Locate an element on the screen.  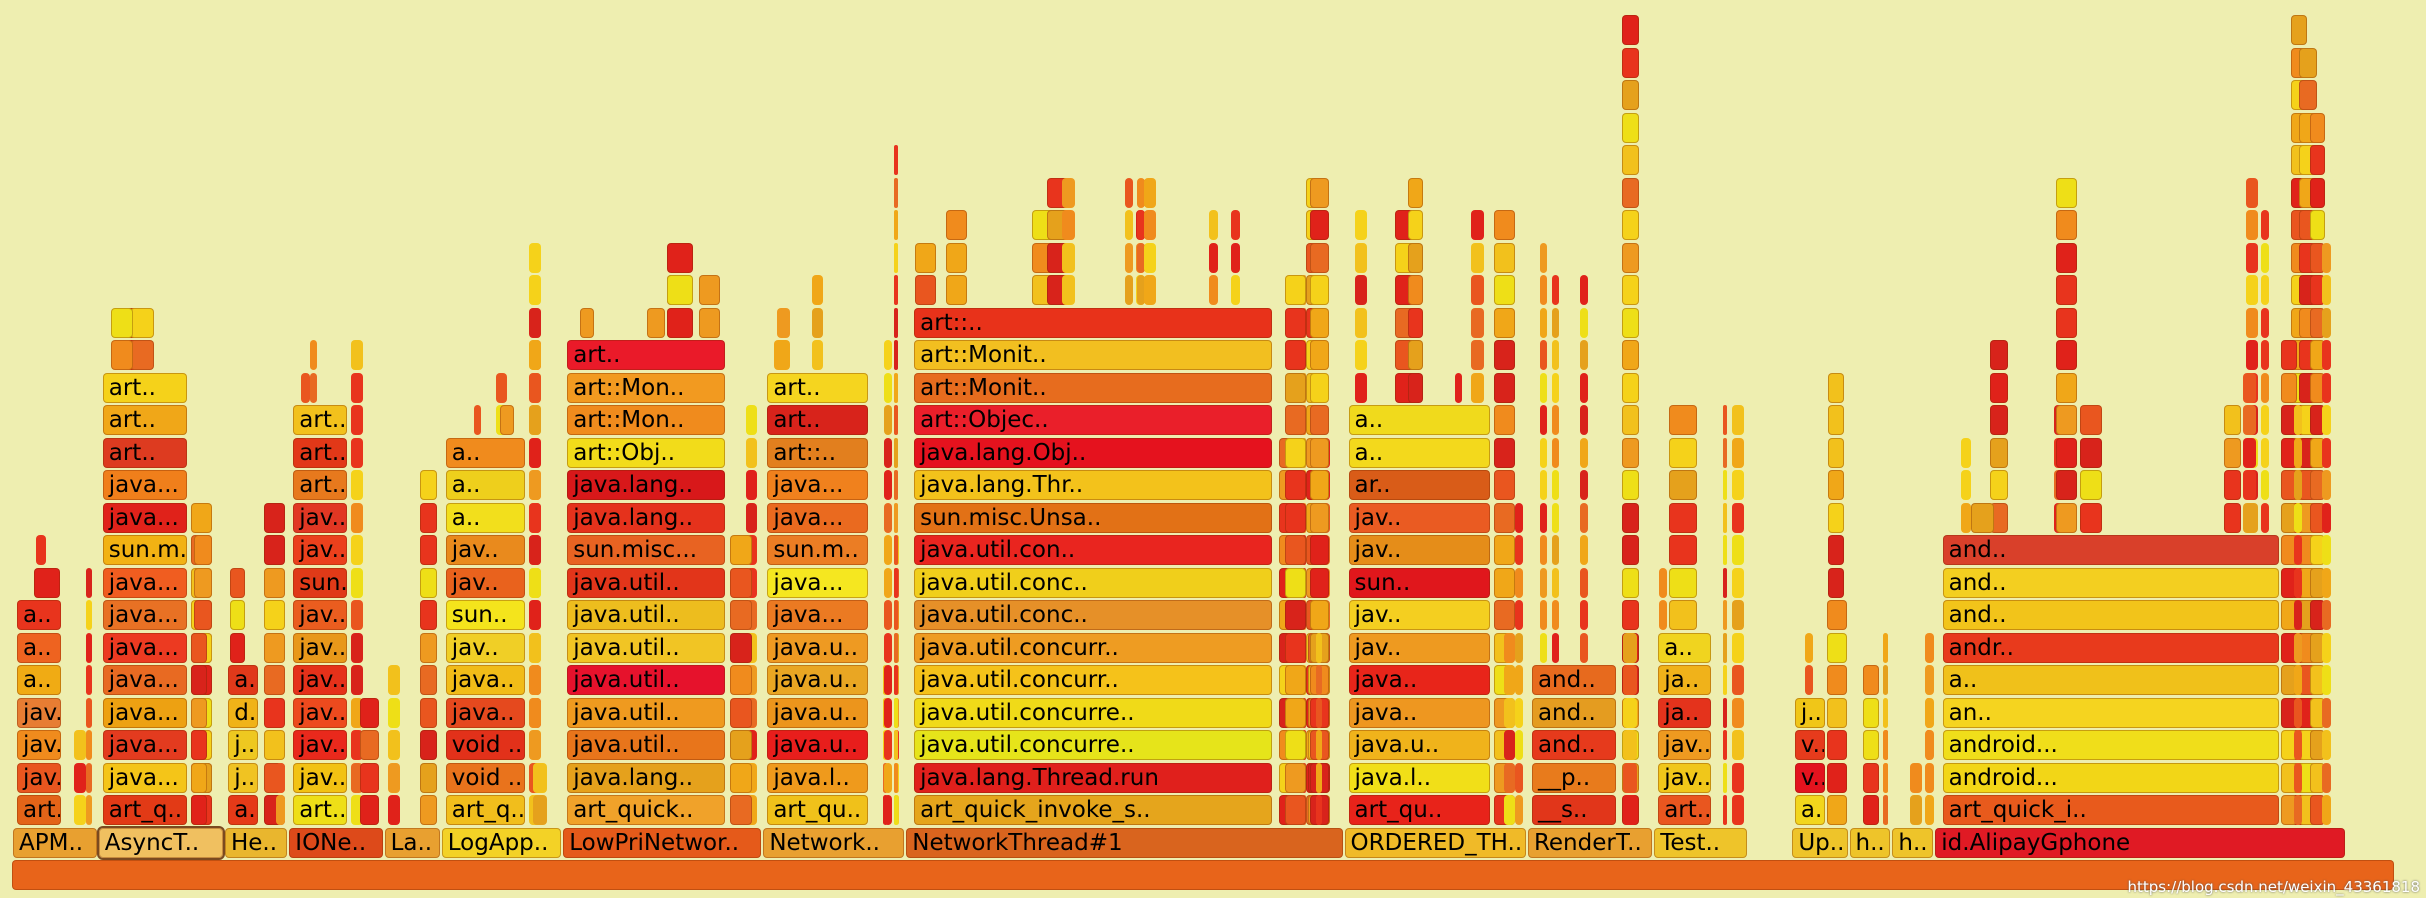
flame-frame: ar.. is located at coordinates (1419, 485).